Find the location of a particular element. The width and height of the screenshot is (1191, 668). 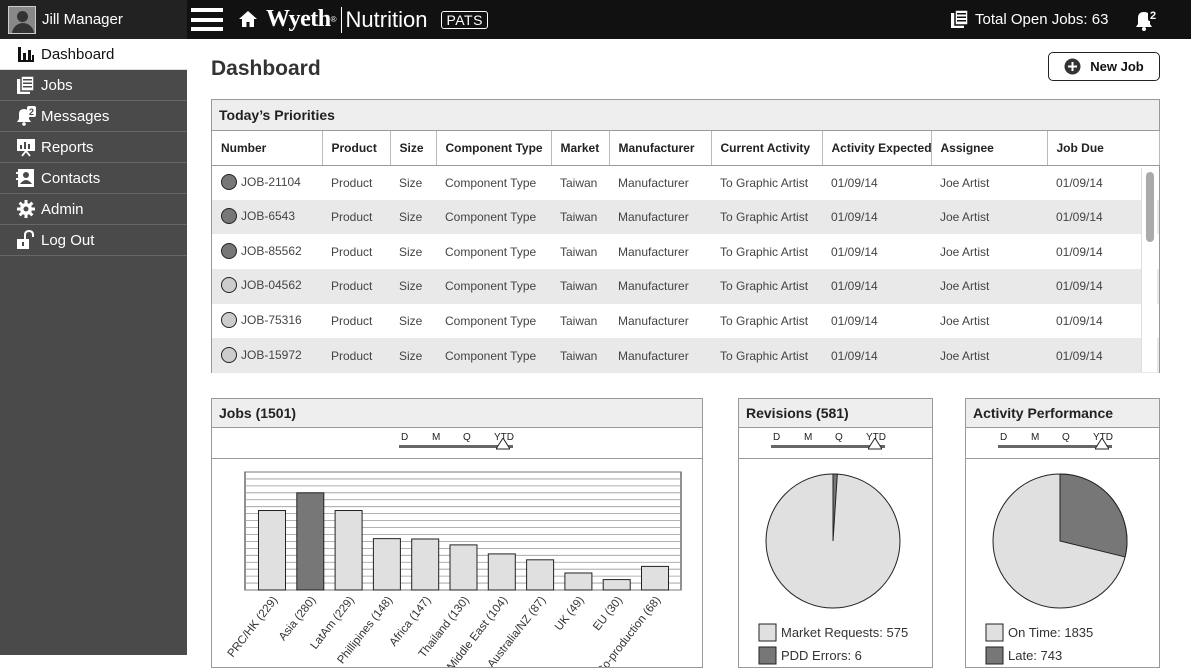

table-cell-product: Product is located at coordinates (356, 321).